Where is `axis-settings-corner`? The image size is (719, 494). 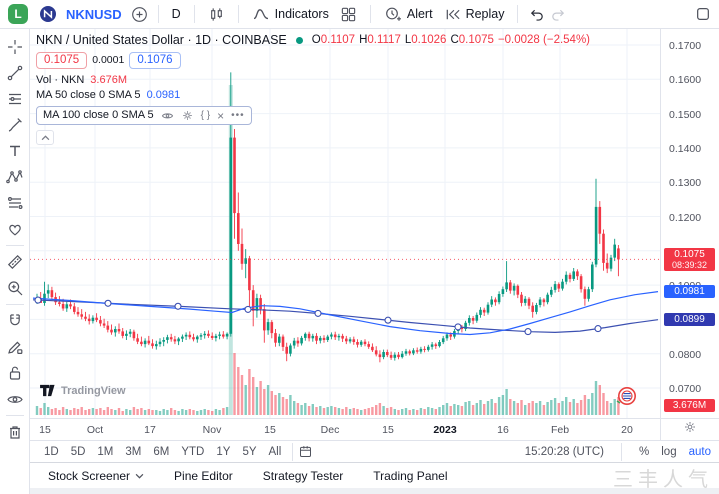 axis-settings-corner is located at coordinates (689, 429).